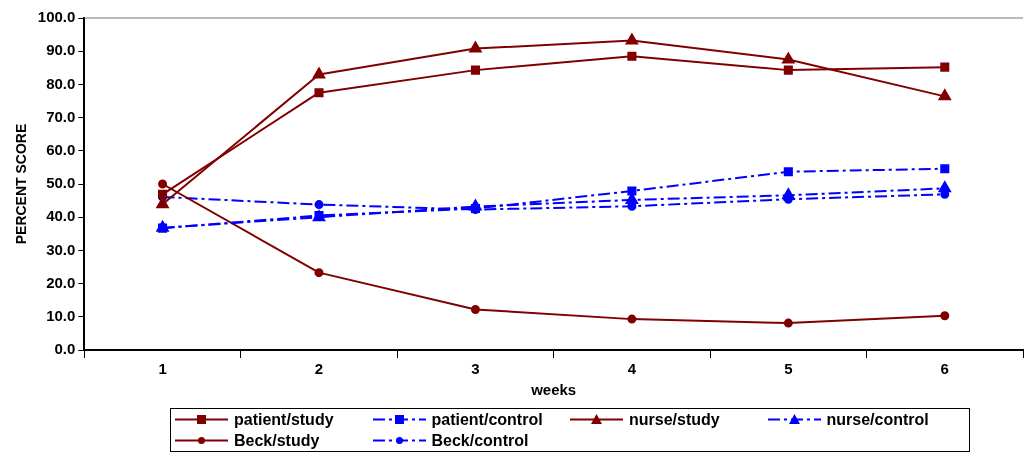  I want to click on legend-label: patient/study, so click(284, 419).